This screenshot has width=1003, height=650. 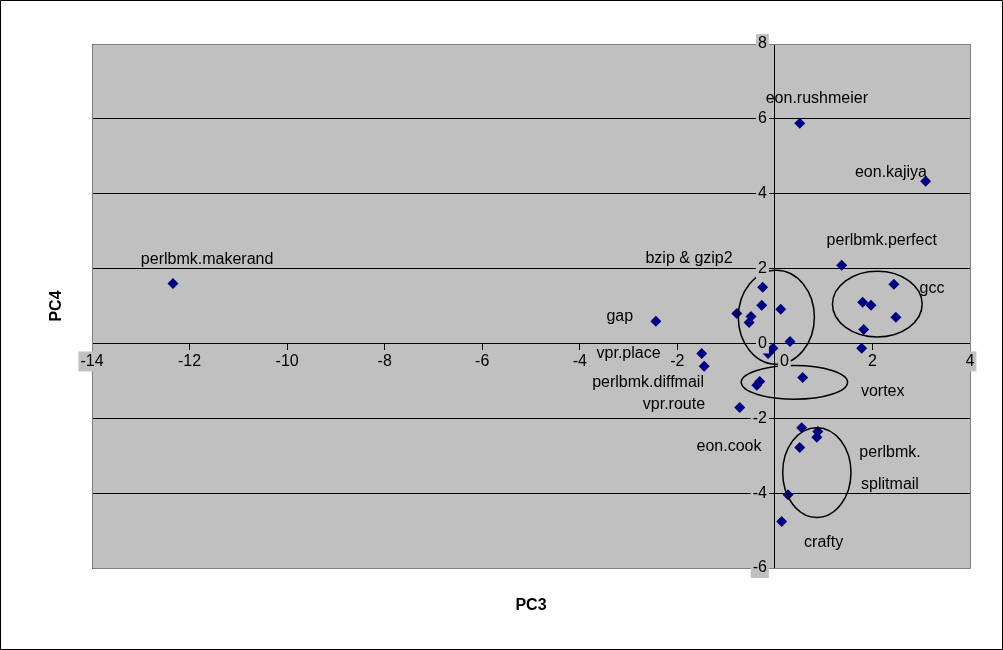 What do you see at coordinates (674, 403) in the screenshot?
I see `annotation: vpr.route` at bounding box center [674, 403].